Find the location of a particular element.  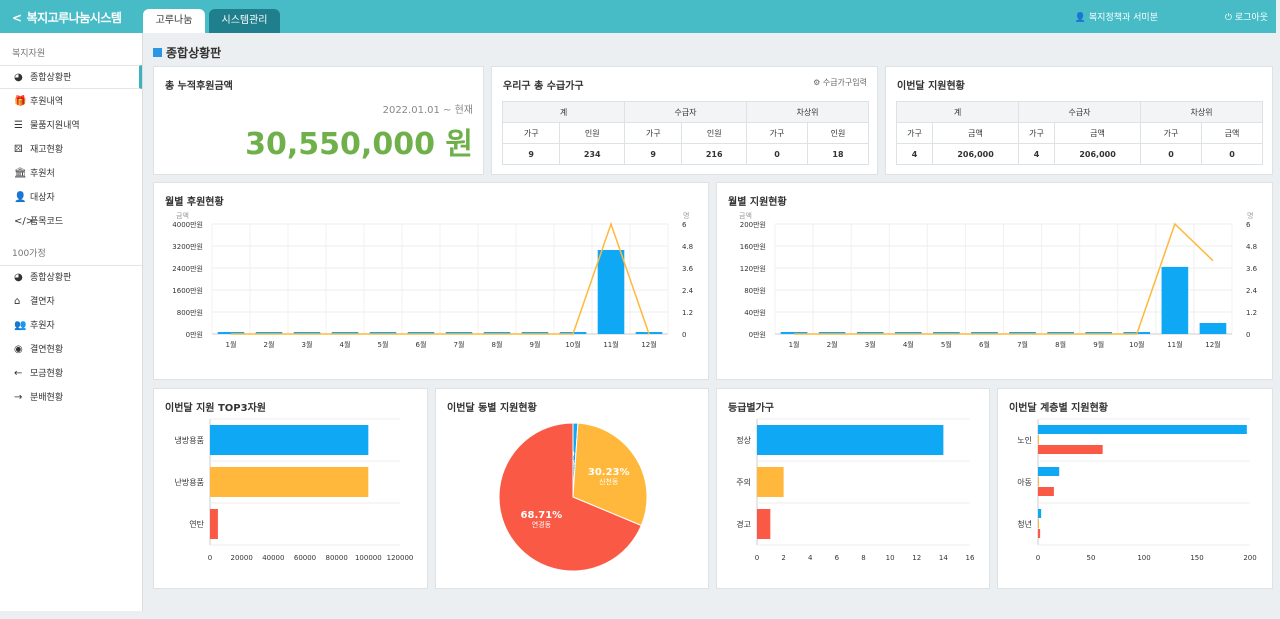

sidebar-item-code: </>품목코드 is located at coordinates (71, 221).